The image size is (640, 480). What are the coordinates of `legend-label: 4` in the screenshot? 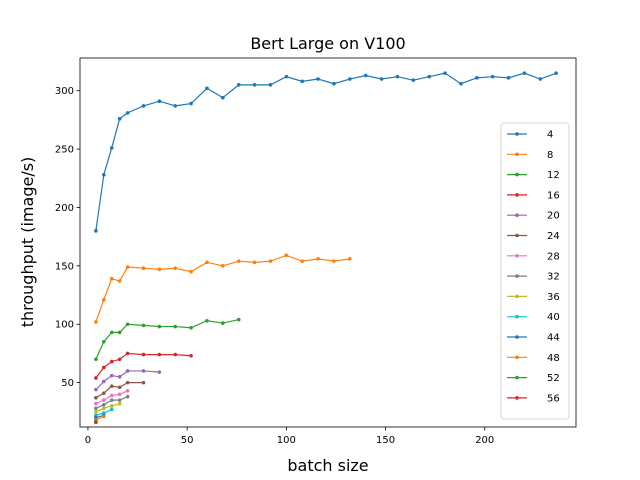 It's located at (550, 135).